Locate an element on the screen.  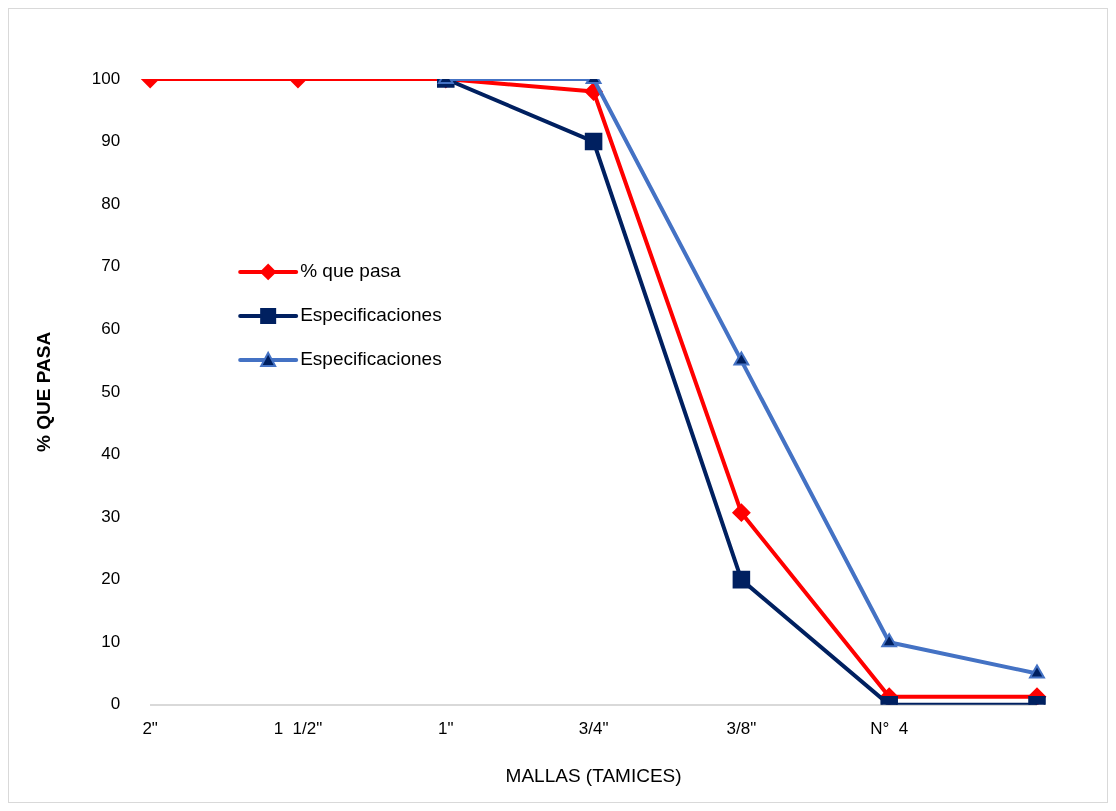
y-tick-label: 0 is located at coordinates (115, 704).